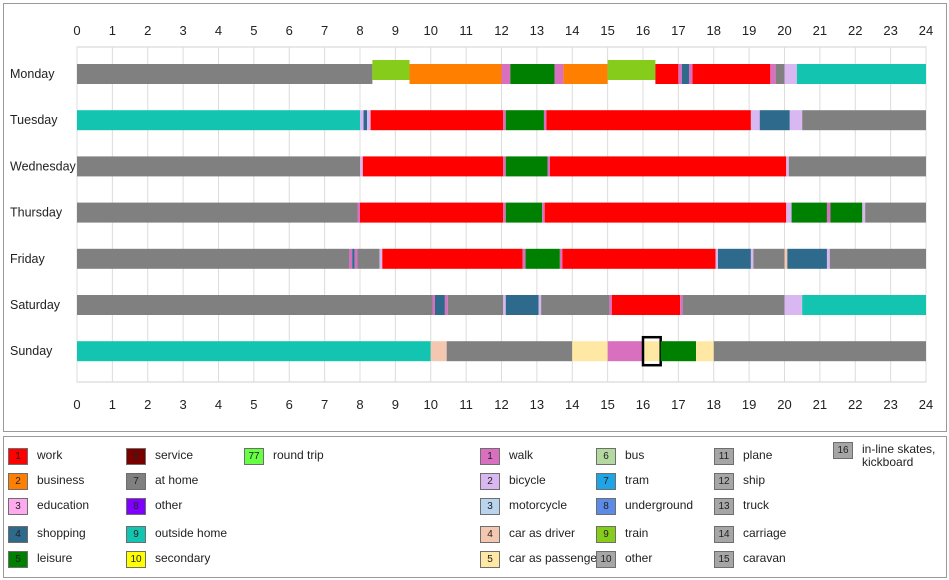  Describe the element at coordinates (537, 404) in the screenshot. I see `x-tick-bottom-13: 13` at that location.